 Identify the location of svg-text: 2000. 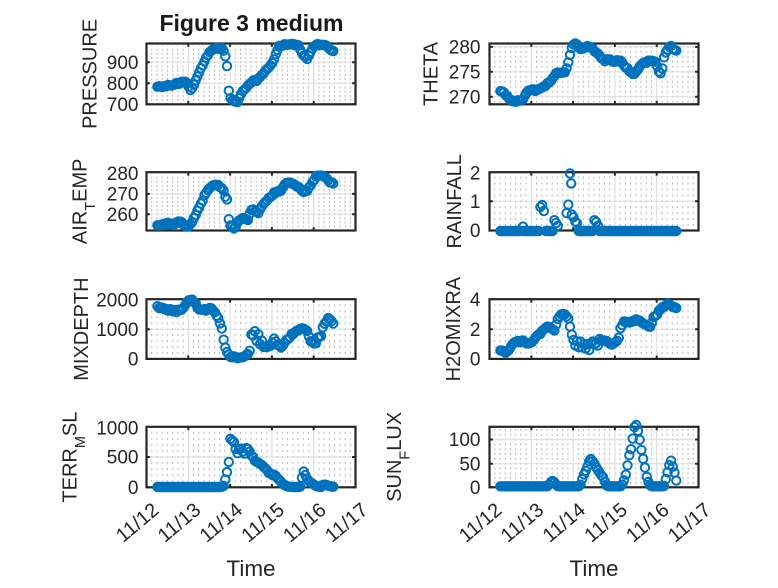
(117, 301).